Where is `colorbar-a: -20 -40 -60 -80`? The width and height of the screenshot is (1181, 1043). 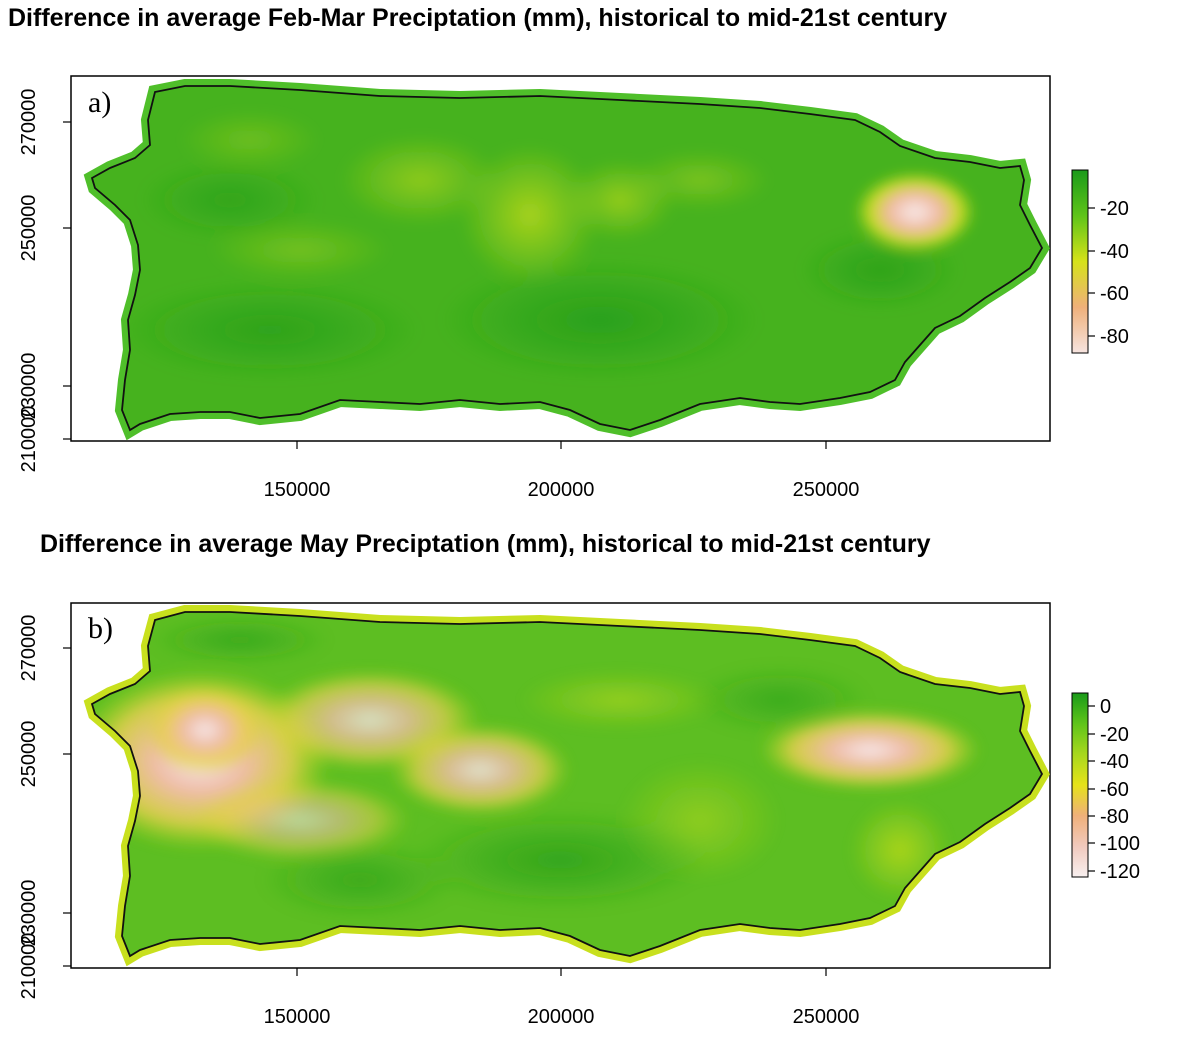
colorbar-a: -20 -40 -60 -80 is located at coordinates (1100, 261).